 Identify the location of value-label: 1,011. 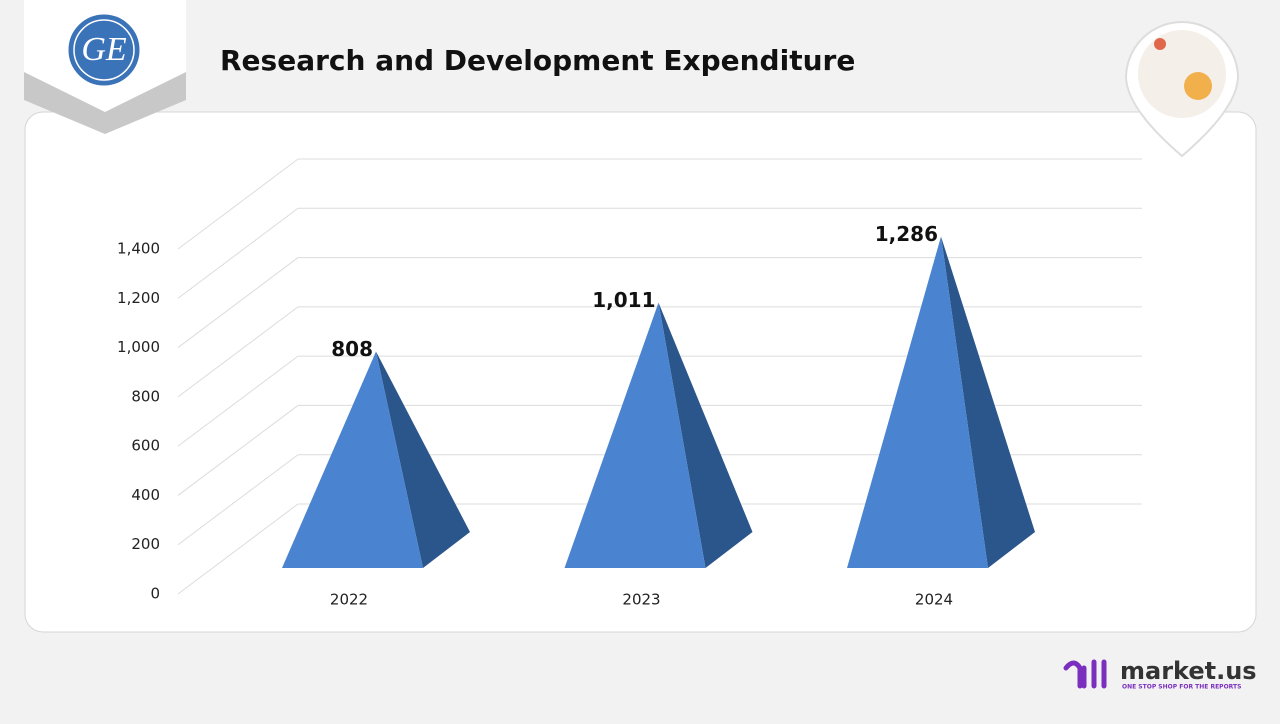
(623, 300).